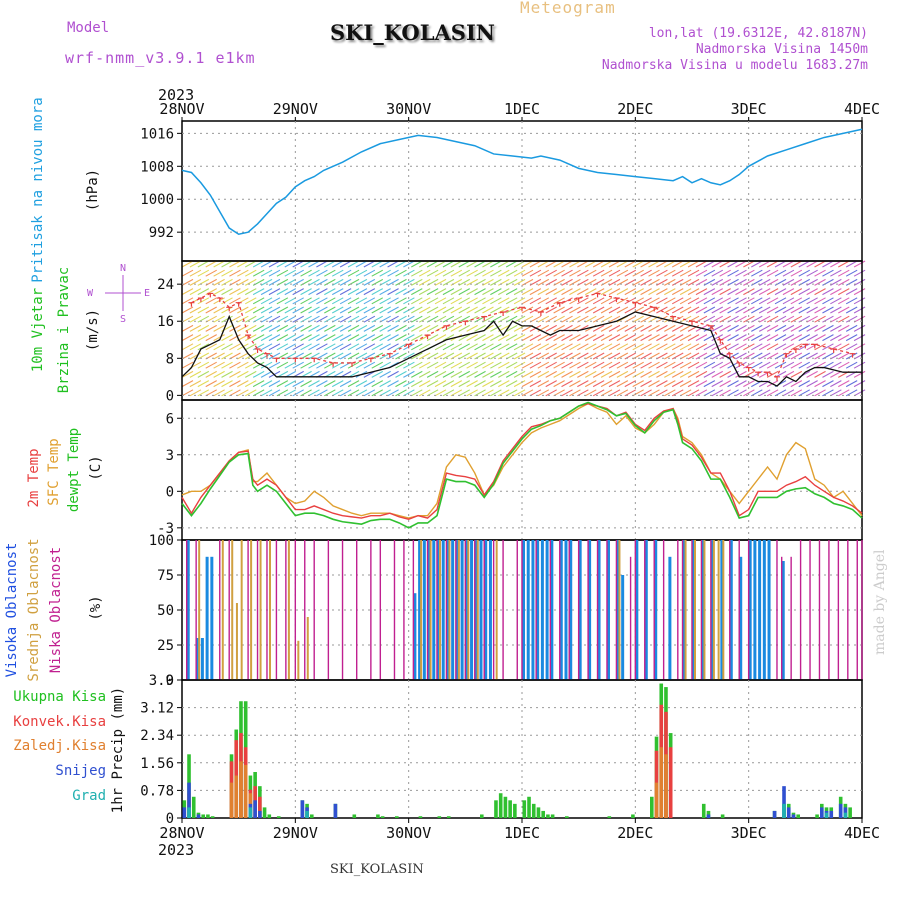  Describe the element at coordinates (93, 190) in the screenshot. I see `pressure-unit: (hPa)` at that location.